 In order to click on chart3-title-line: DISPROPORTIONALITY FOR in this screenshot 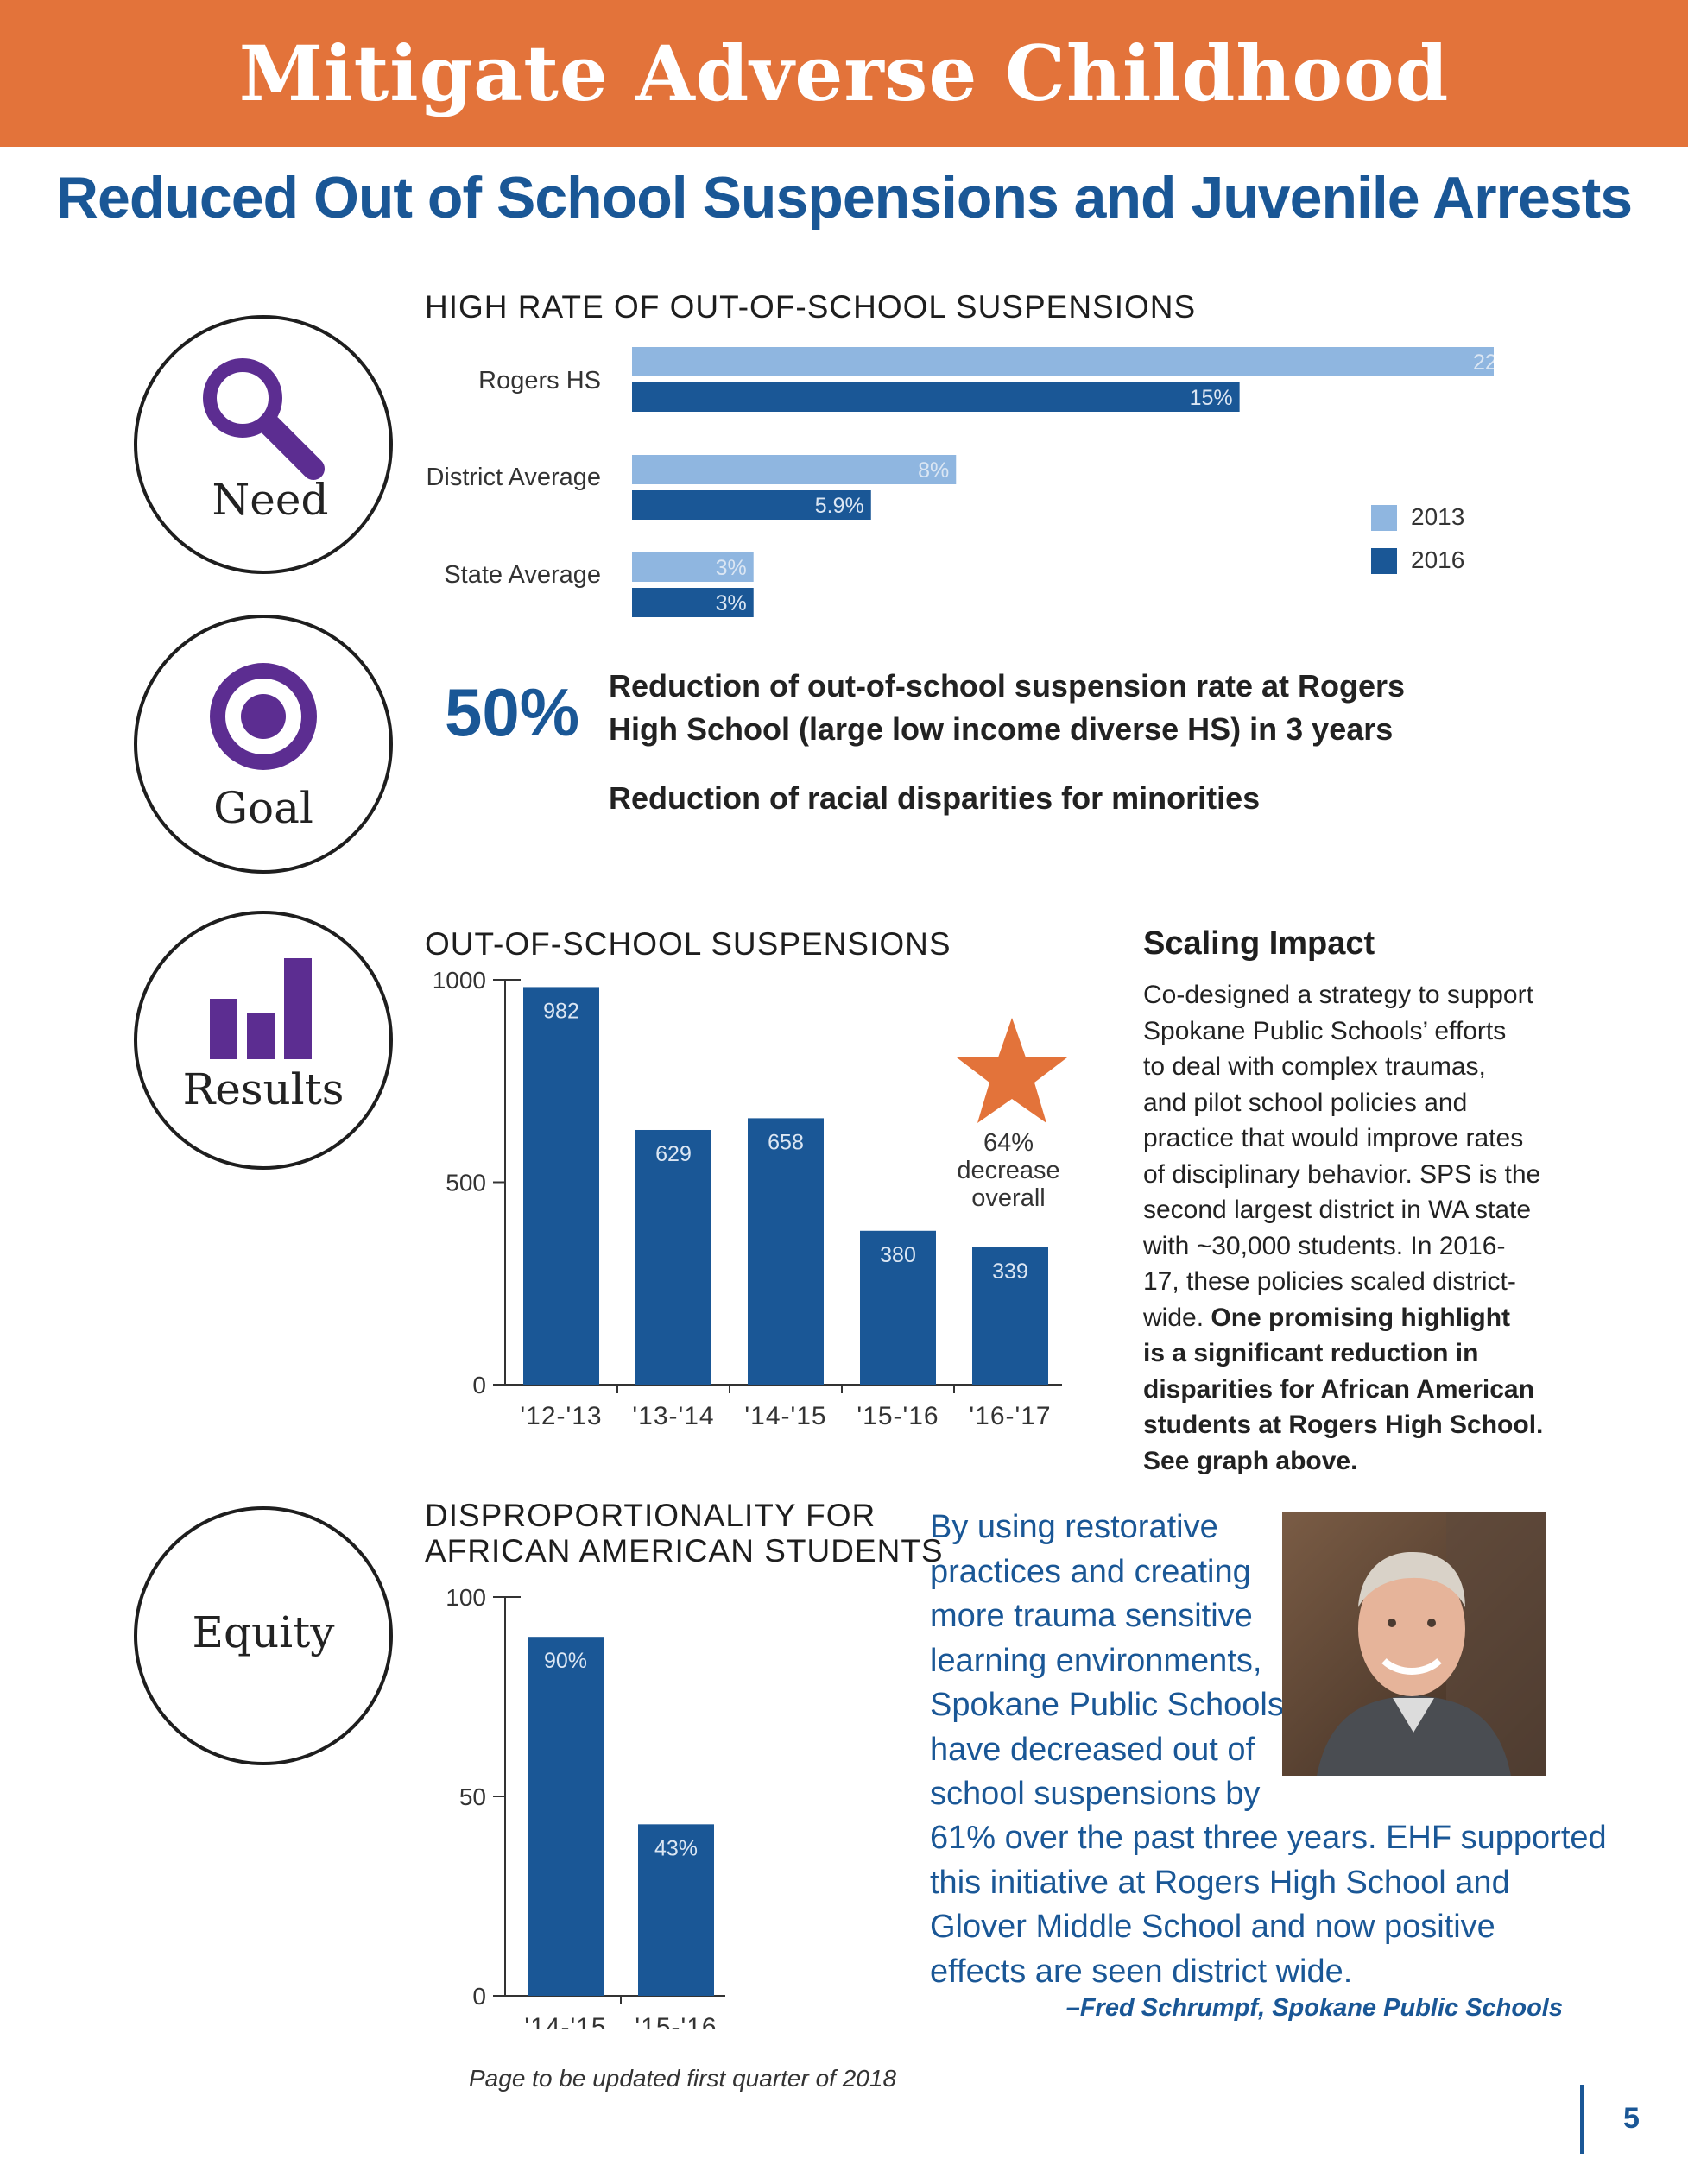, I will do `click(650, 1516)`.